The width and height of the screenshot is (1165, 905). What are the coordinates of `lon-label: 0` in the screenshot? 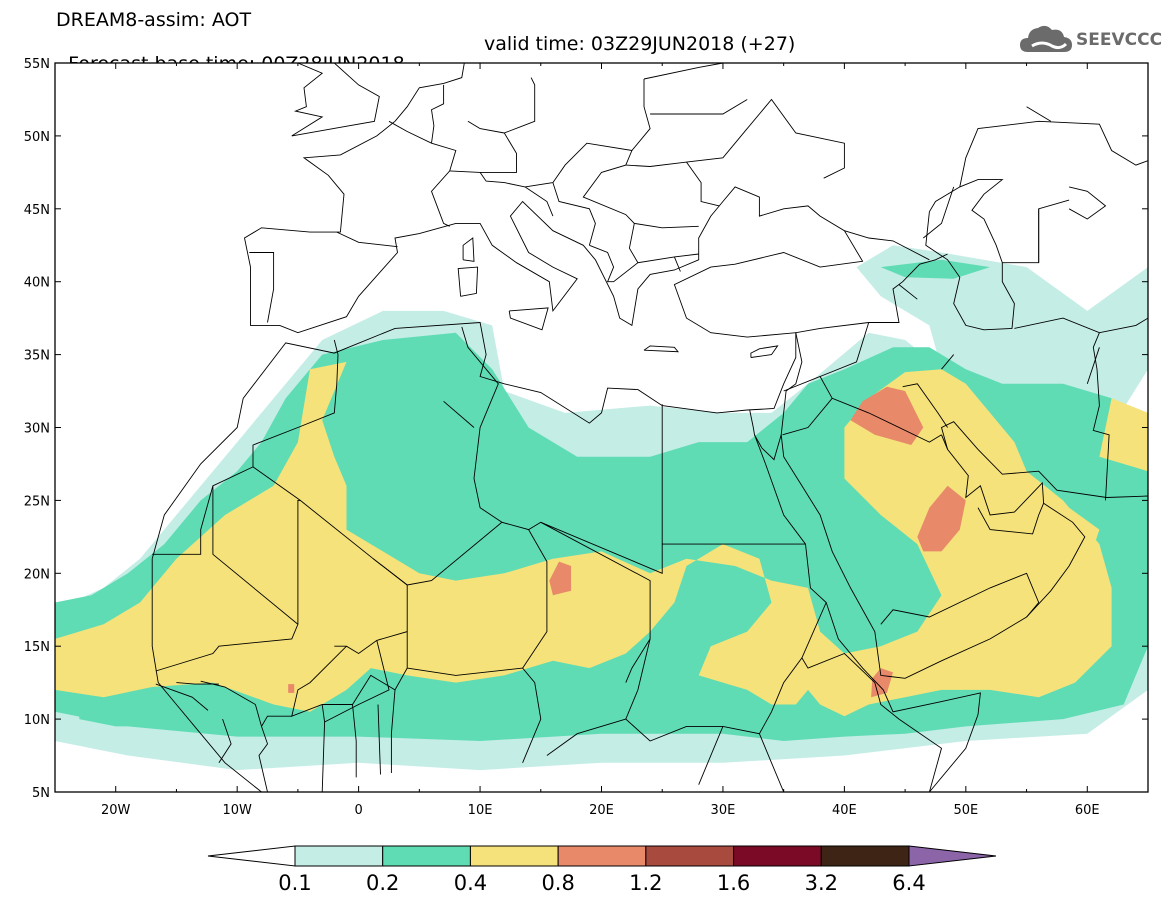 It's located at (358, 810).